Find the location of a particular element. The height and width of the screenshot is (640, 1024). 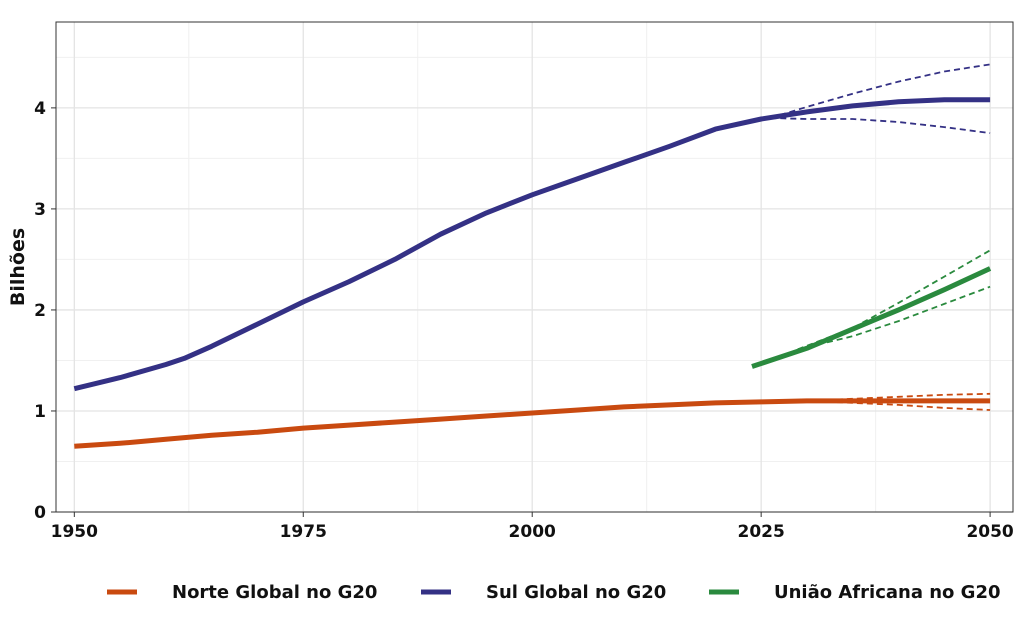

y-tick-label: 0 is located at coordinates (40, 513).